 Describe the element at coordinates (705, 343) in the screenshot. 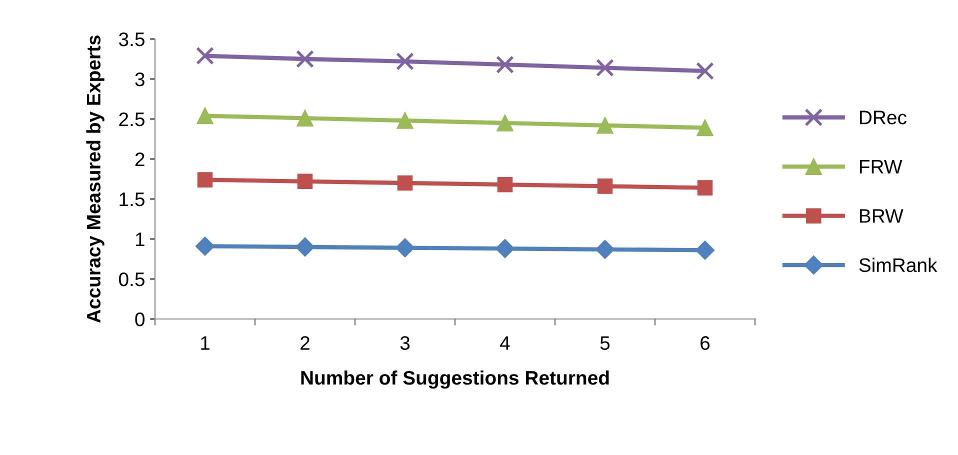

I see `x-tick-label: 6` at that location.